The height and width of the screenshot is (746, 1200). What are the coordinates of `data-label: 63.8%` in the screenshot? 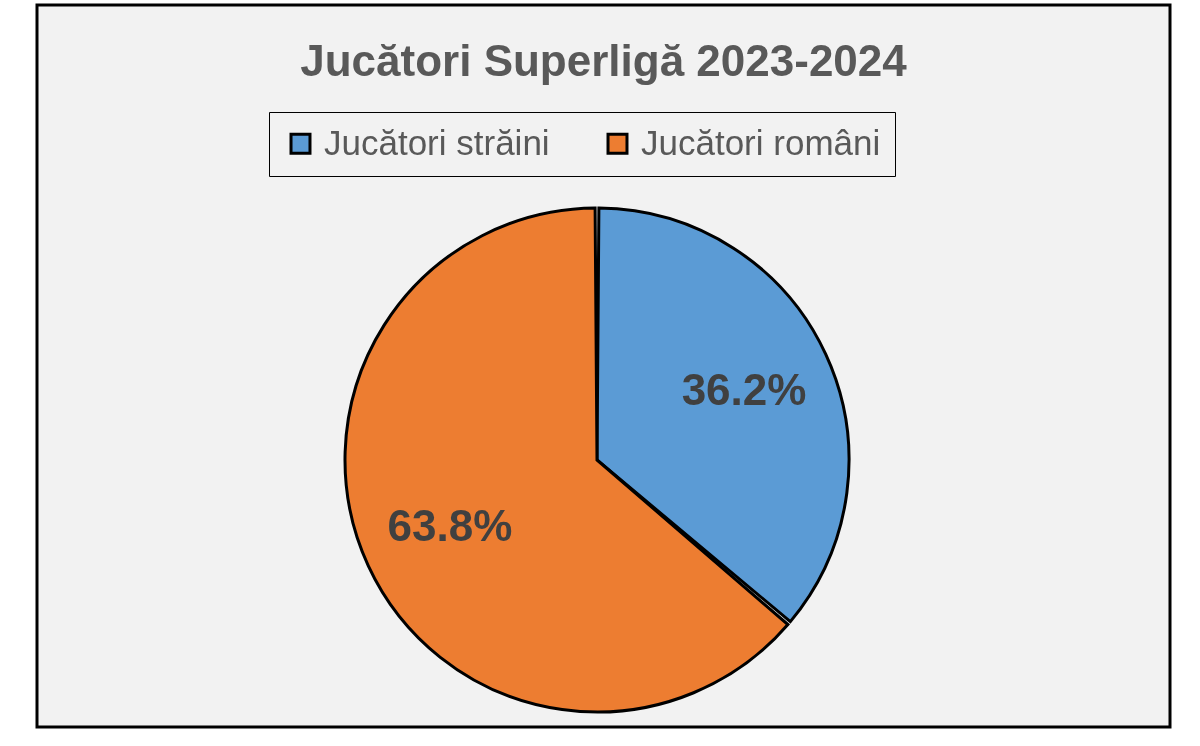 It's located at (450, 526).